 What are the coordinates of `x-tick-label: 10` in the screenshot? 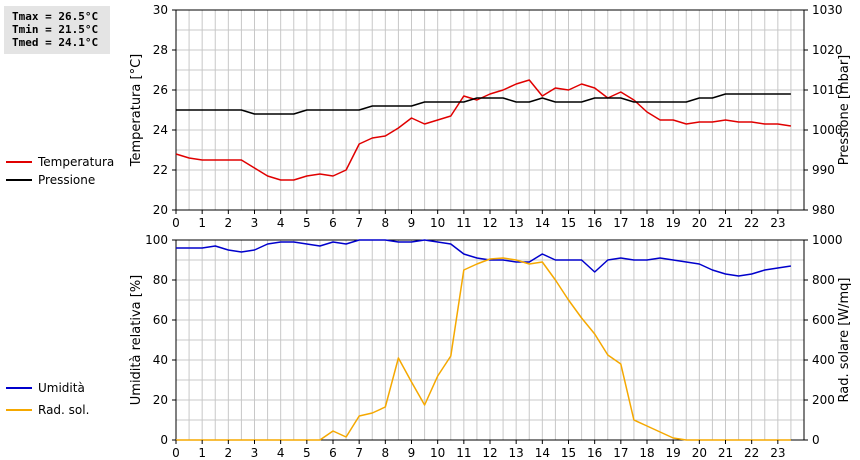 It's located at (437, 223).